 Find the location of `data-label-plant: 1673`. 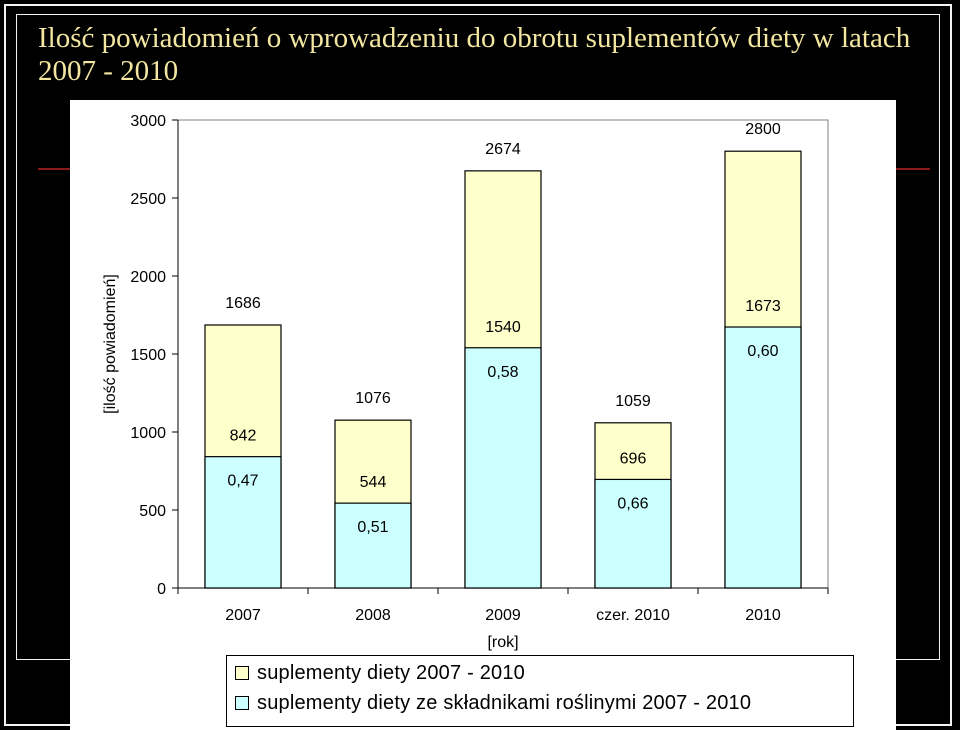

data-label-plant: 1673 is located at coordinates (763, 306).